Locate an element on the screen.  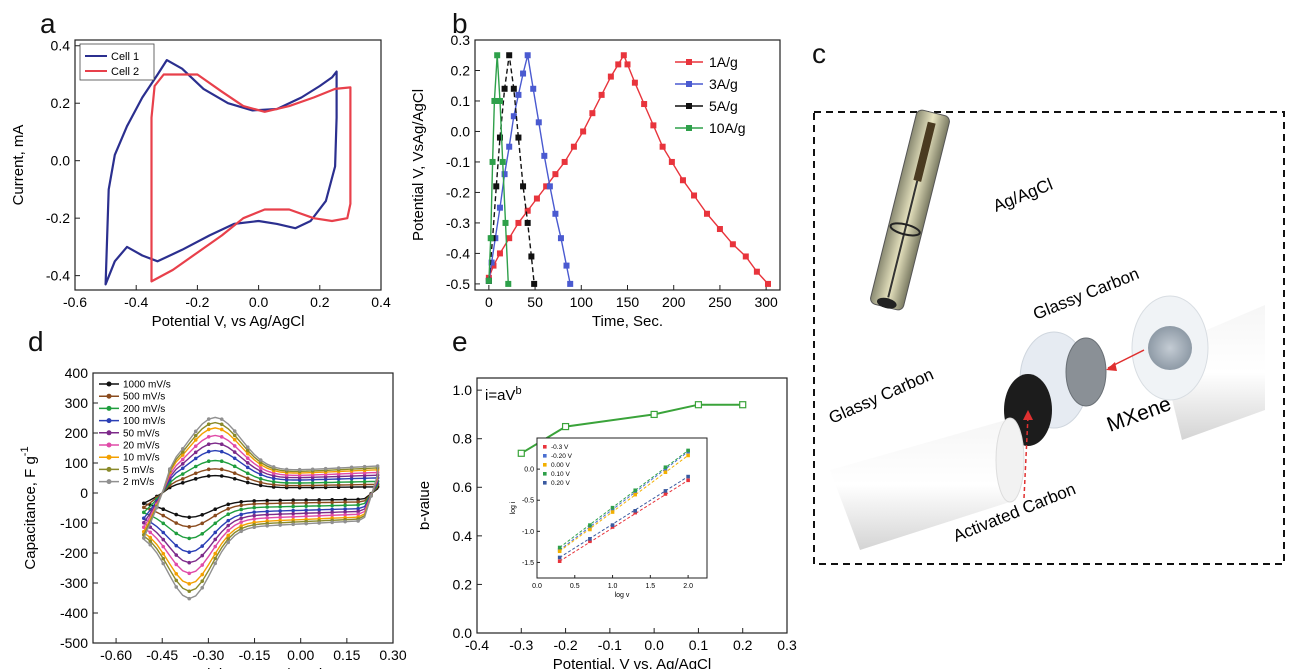
inset-data-point--0-3-V is located at coordinates (612, 527).